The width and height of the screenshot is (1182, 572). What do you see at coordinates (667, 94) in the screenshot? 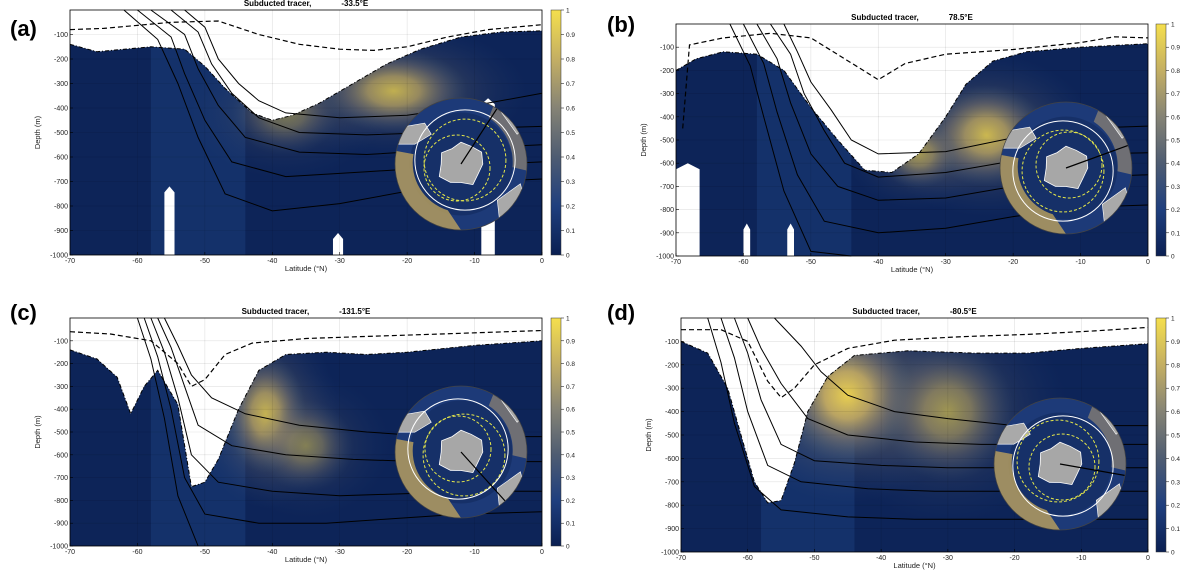
I see `y-tick-label: -300` at bounding box center [667, 94].